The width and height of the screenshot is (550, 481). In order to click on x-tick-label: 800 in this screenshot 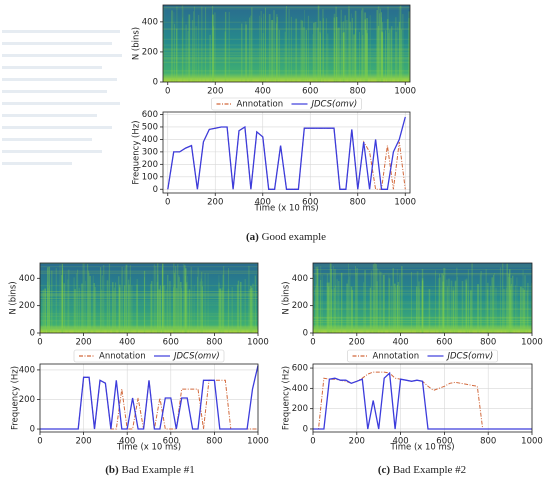, I will do `click(358, 92)`.